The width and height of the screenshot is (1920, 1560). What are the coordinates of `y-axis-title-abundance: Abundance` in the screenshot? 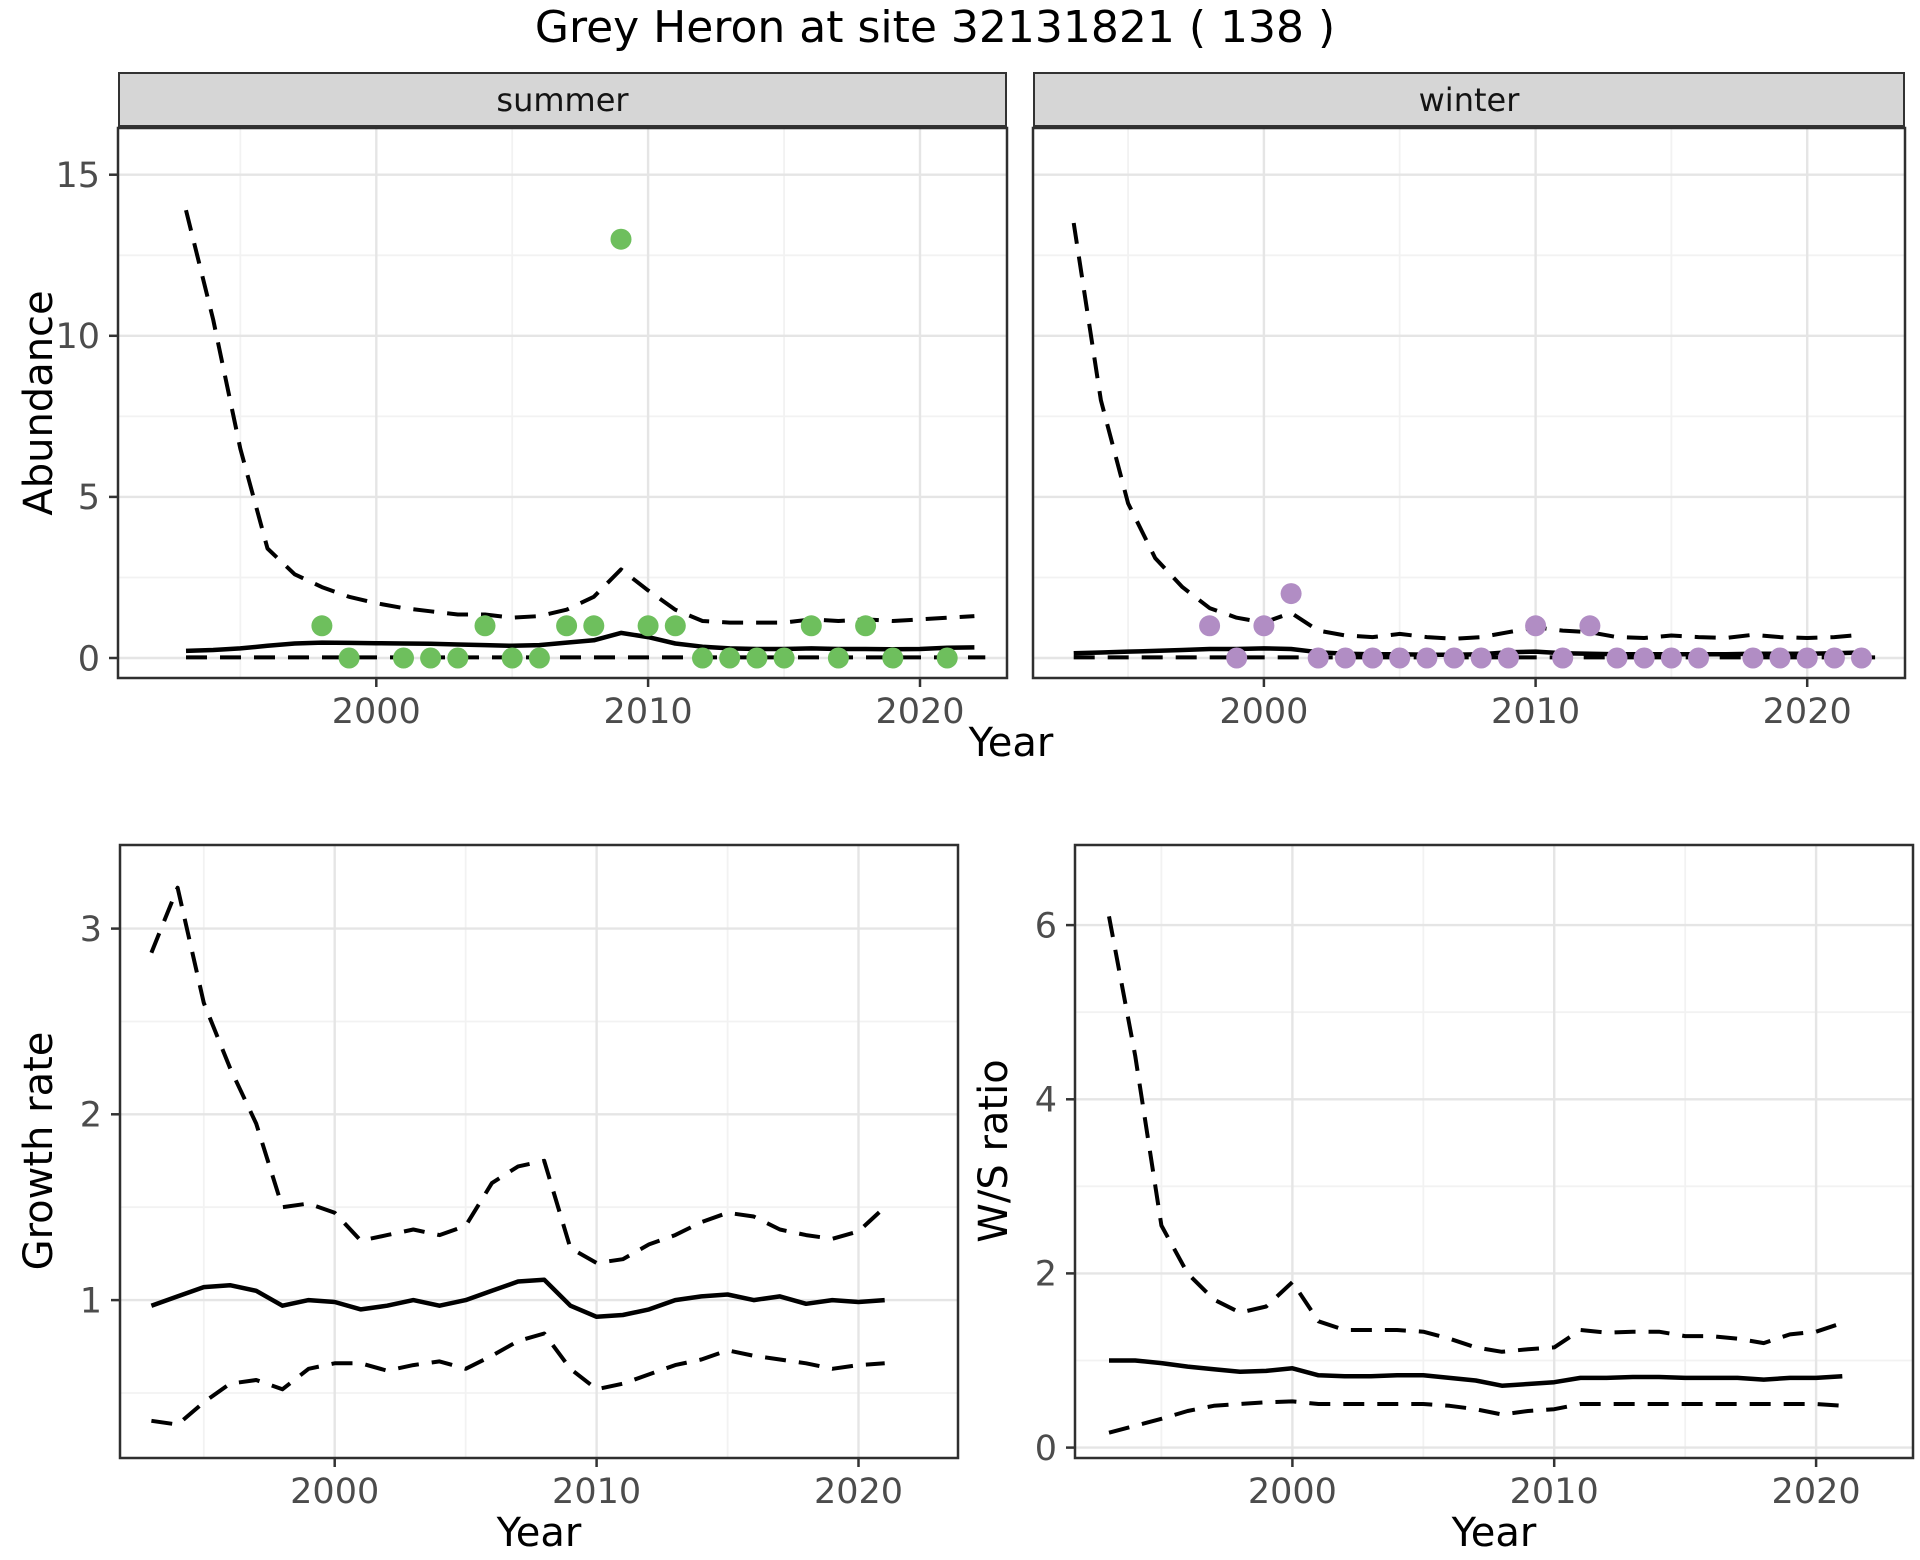 It's located at (39, 403).